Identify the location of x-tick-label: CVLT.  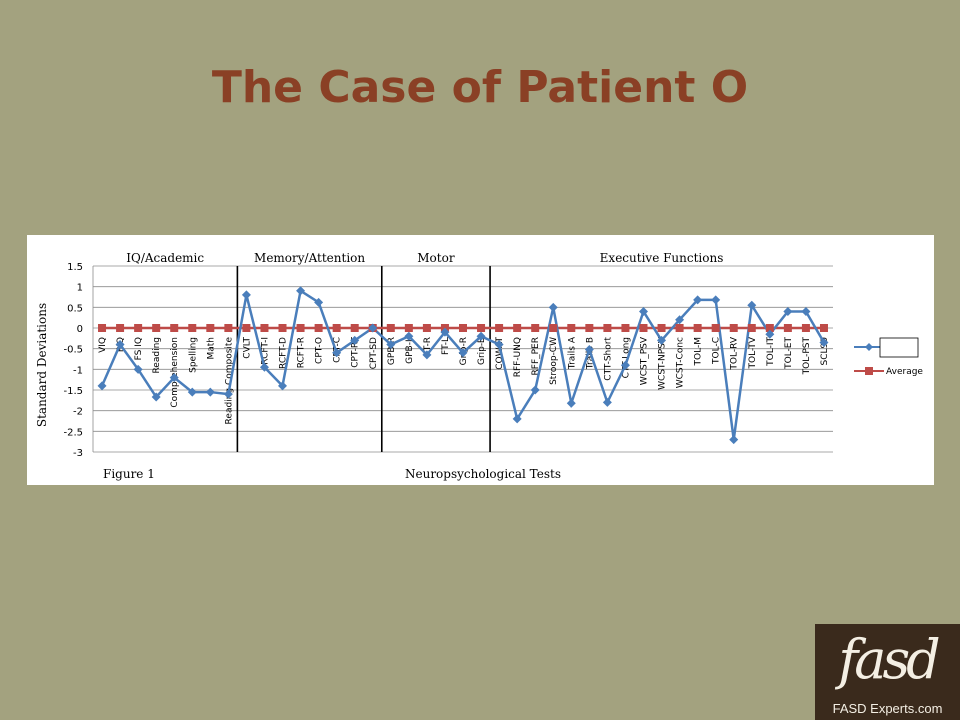
(247, 348).